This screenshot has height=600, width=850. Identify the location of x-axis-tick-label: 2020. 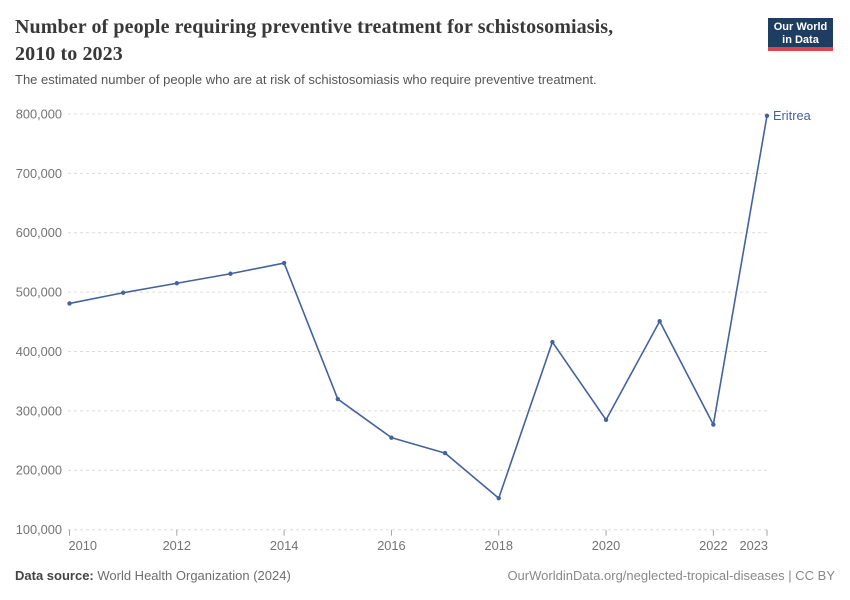
(606, 545).